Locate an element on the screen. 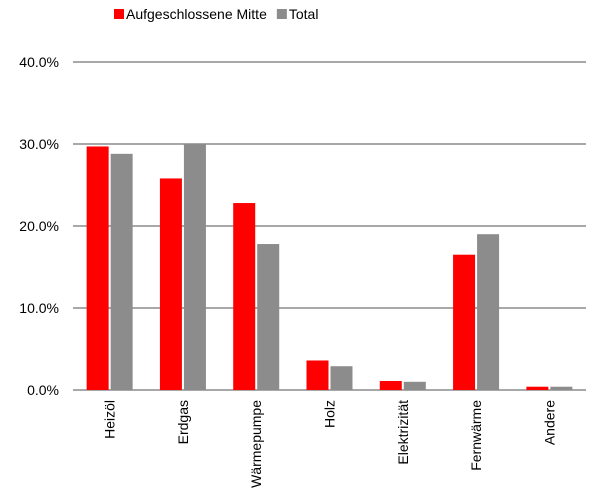 This screenshot has height=499, width=601. legend: Aufgeschlossene Mitte Total is located at coordinates (216, 14).